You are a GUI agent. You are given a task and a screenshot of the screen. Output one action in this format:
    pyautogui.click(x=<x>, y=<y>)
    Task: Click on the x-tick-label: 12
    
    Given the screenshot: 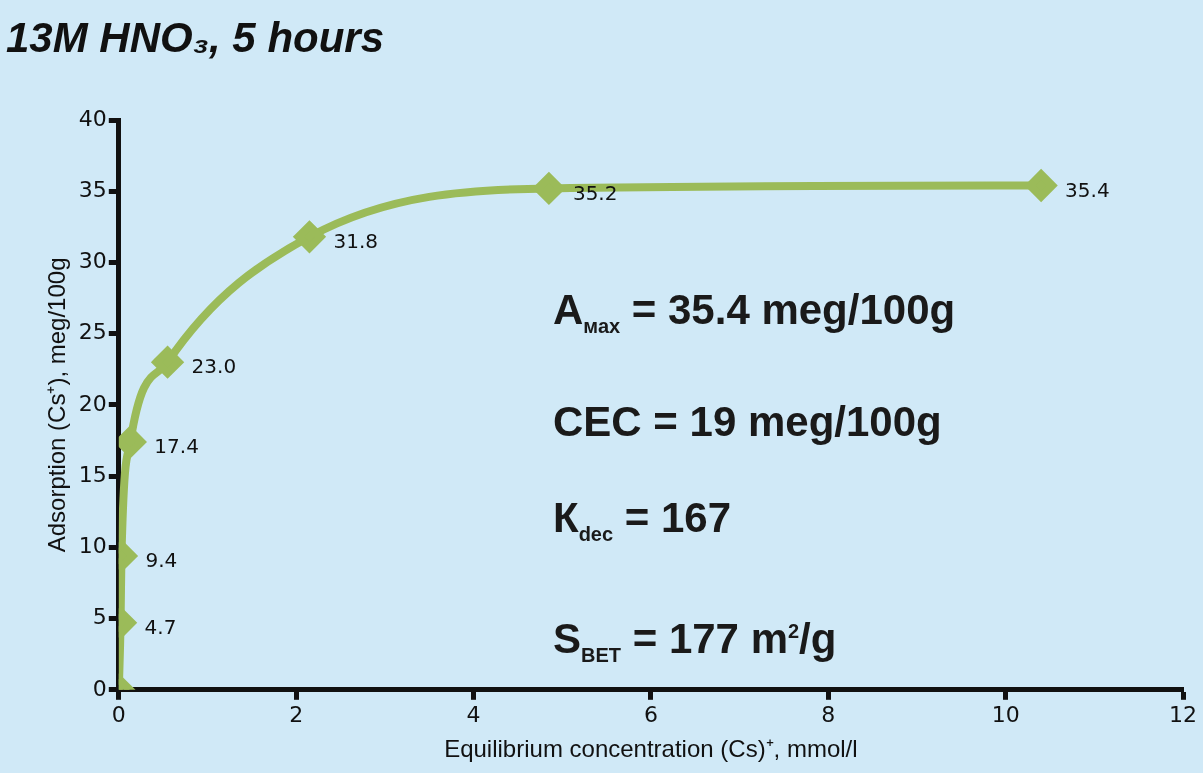 What is the action you would take?
    pyautogui.click(x=1183, y=714)
    